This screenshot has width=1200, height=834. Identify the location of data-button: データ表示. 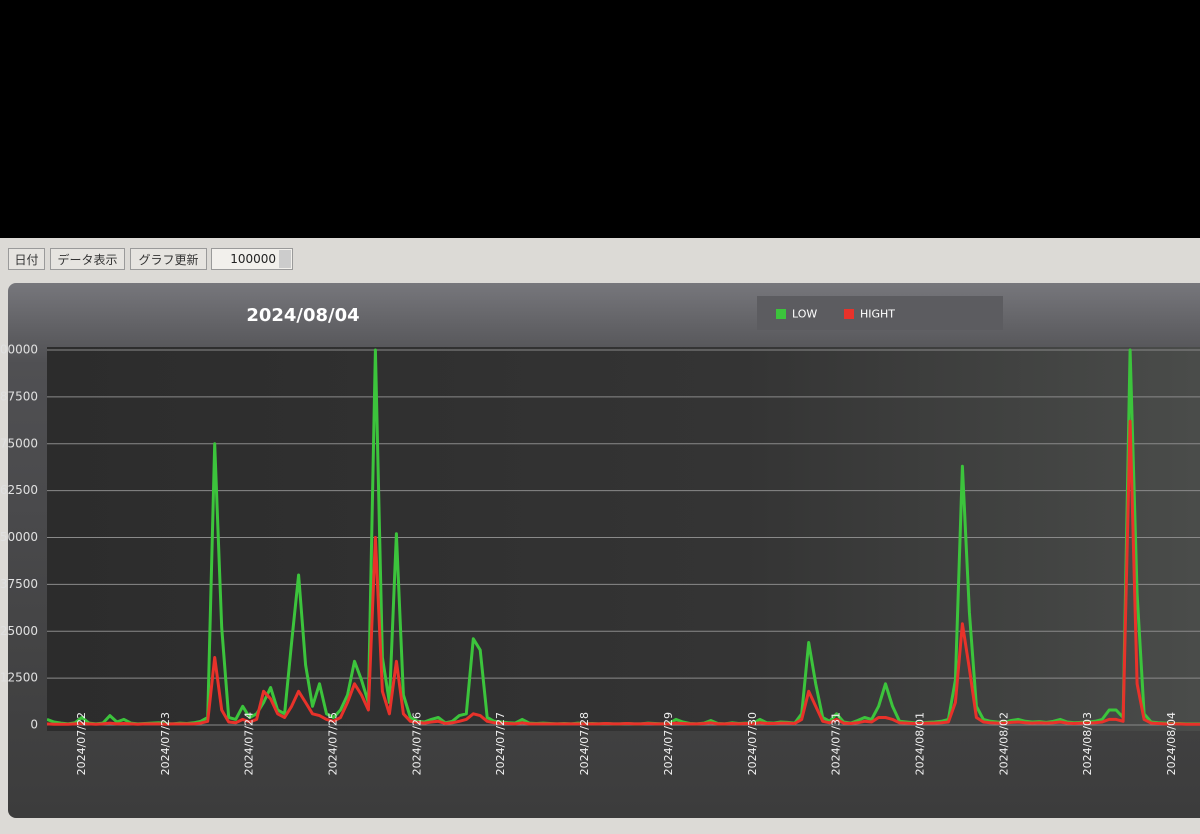
(87, 259).